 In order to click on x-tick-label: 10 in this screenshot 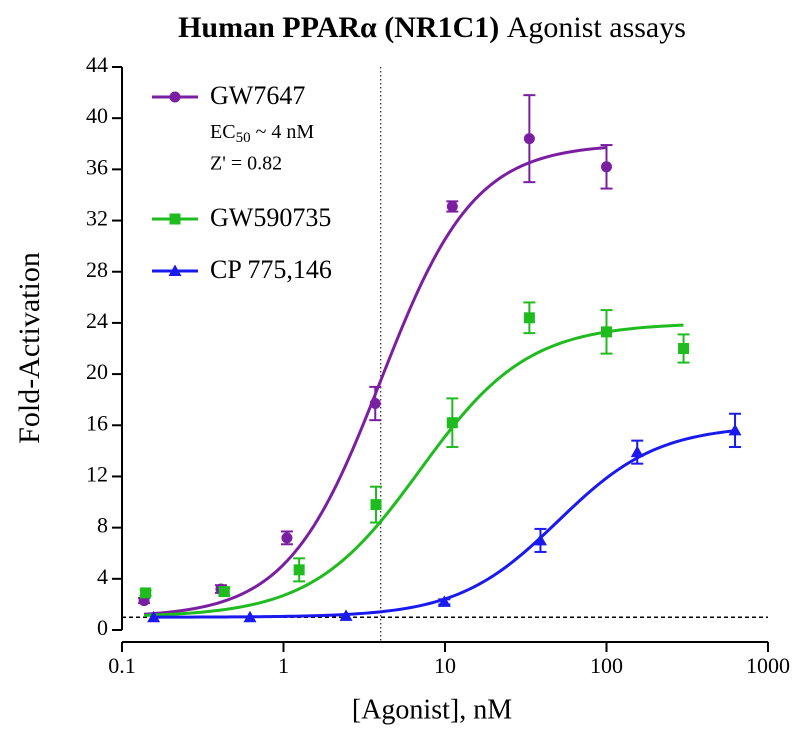, I will do `click(445, 665)`.